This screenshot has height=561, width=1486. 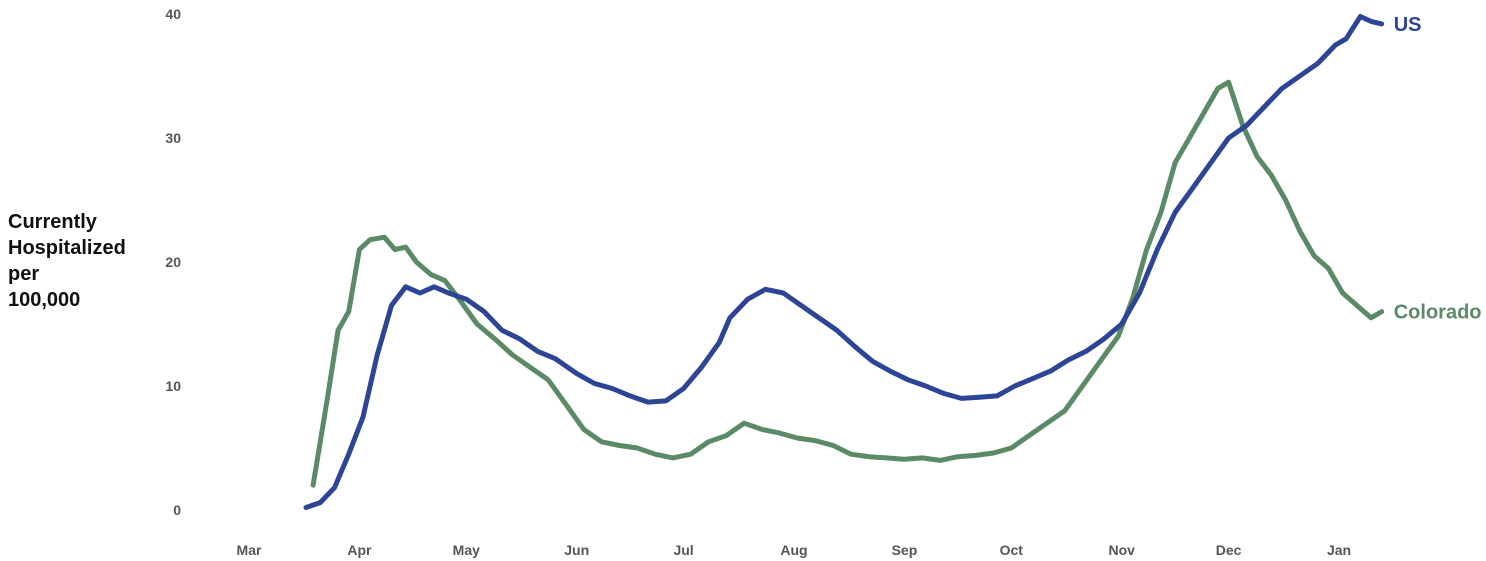 What do you see at coordinates (1229, 550) in the screenshot?
I see `x-tick-label: Dec` at bounding box center [1229, 550].